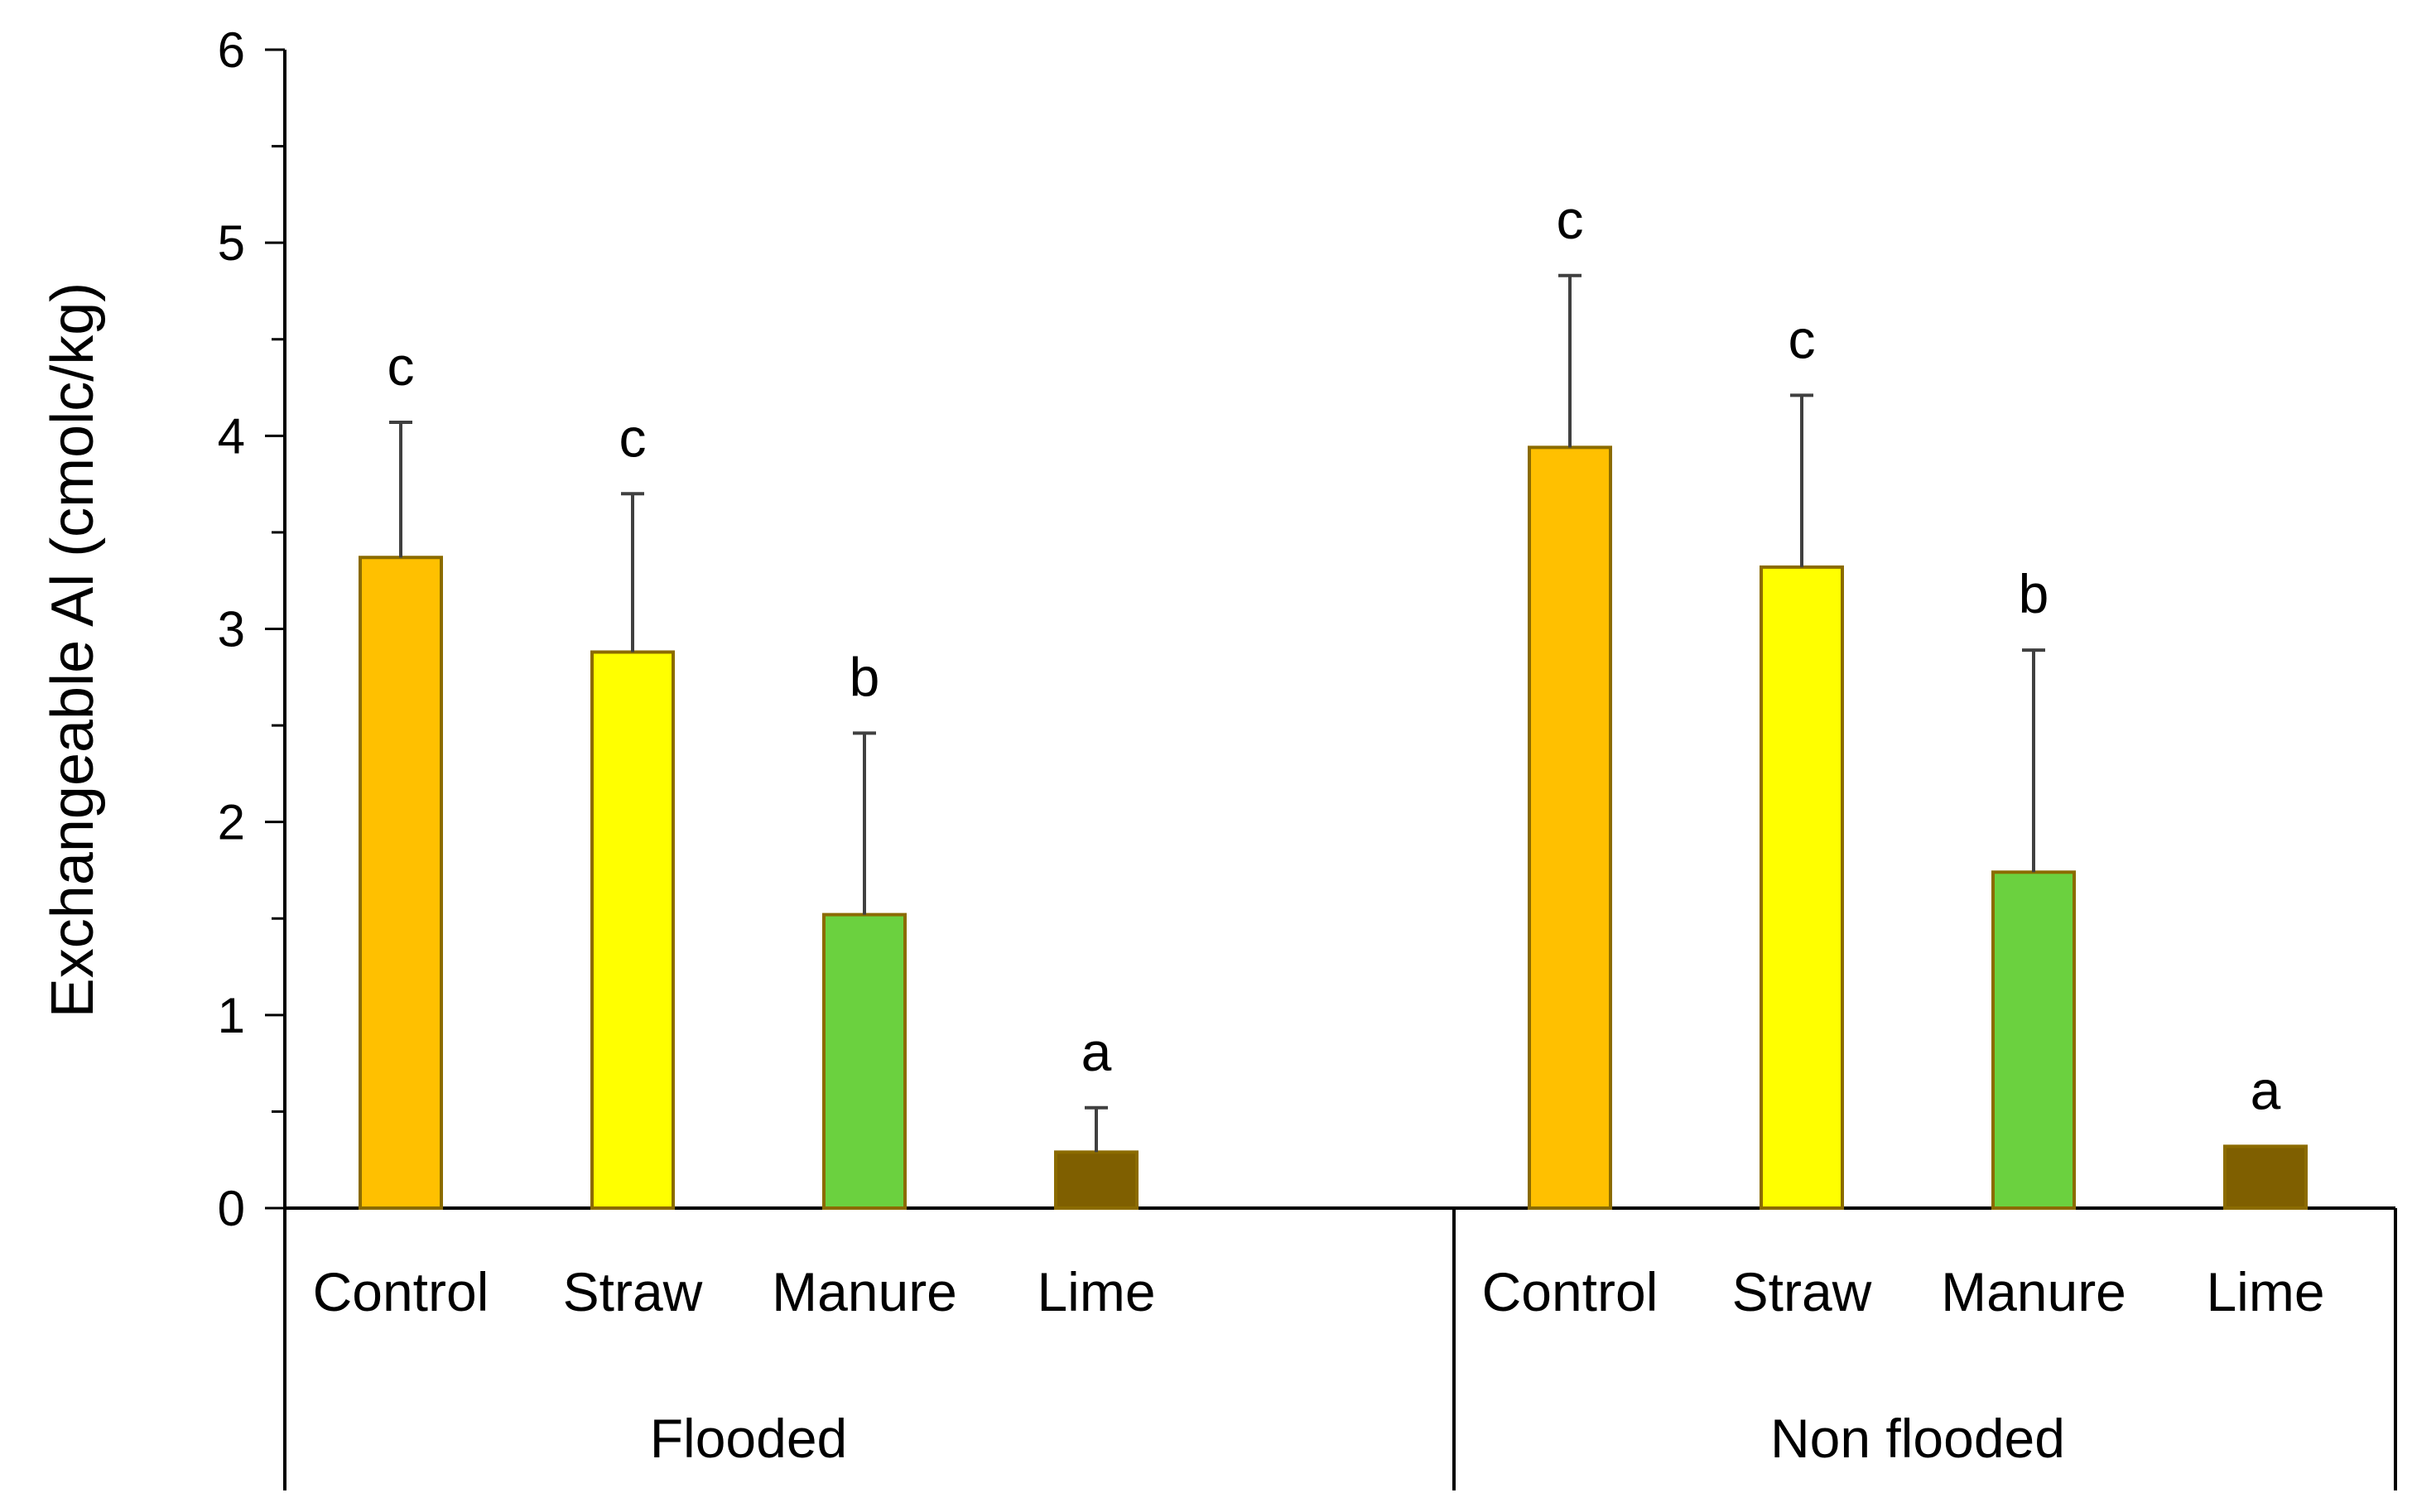 Image resolution: width=2412 pixels, height=1512 pixels. What do you see at coordinates (231, 1015) in the screenshot?
I see `y-tick-label: 1` at bounding box center [231, 1015].